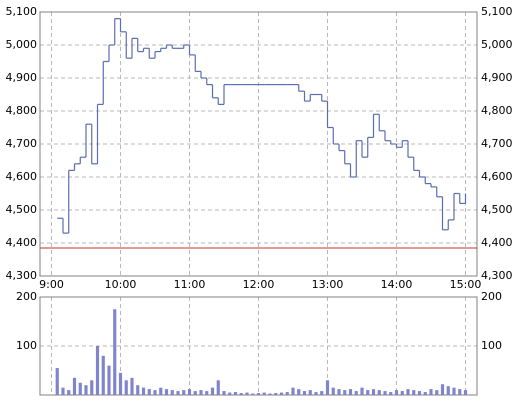 This screenshot has height=404, width=519. What do you see at coordinates (22, 44) in the screenshot?
I see `y-tick-label: 5,000` at bounding box center [22, 44].